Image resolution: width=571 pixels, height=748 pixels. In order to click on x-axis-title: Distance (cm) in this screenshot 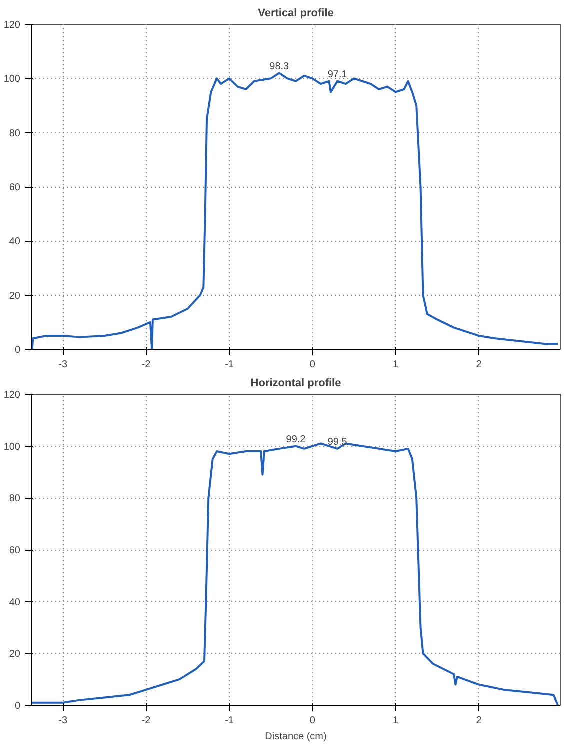, I will do `click(296, 737)`.